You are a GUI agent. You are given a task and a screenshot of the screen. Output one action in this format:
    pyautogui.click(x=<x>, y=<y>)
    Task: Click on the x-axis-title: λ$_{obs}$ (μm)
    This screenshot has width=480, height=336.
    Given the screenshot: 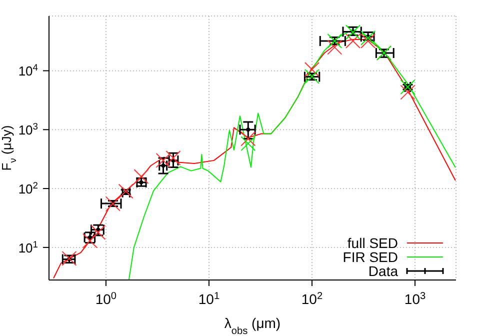 What is the action you would take?
    pyautogui.click(x=252, y=325)
    